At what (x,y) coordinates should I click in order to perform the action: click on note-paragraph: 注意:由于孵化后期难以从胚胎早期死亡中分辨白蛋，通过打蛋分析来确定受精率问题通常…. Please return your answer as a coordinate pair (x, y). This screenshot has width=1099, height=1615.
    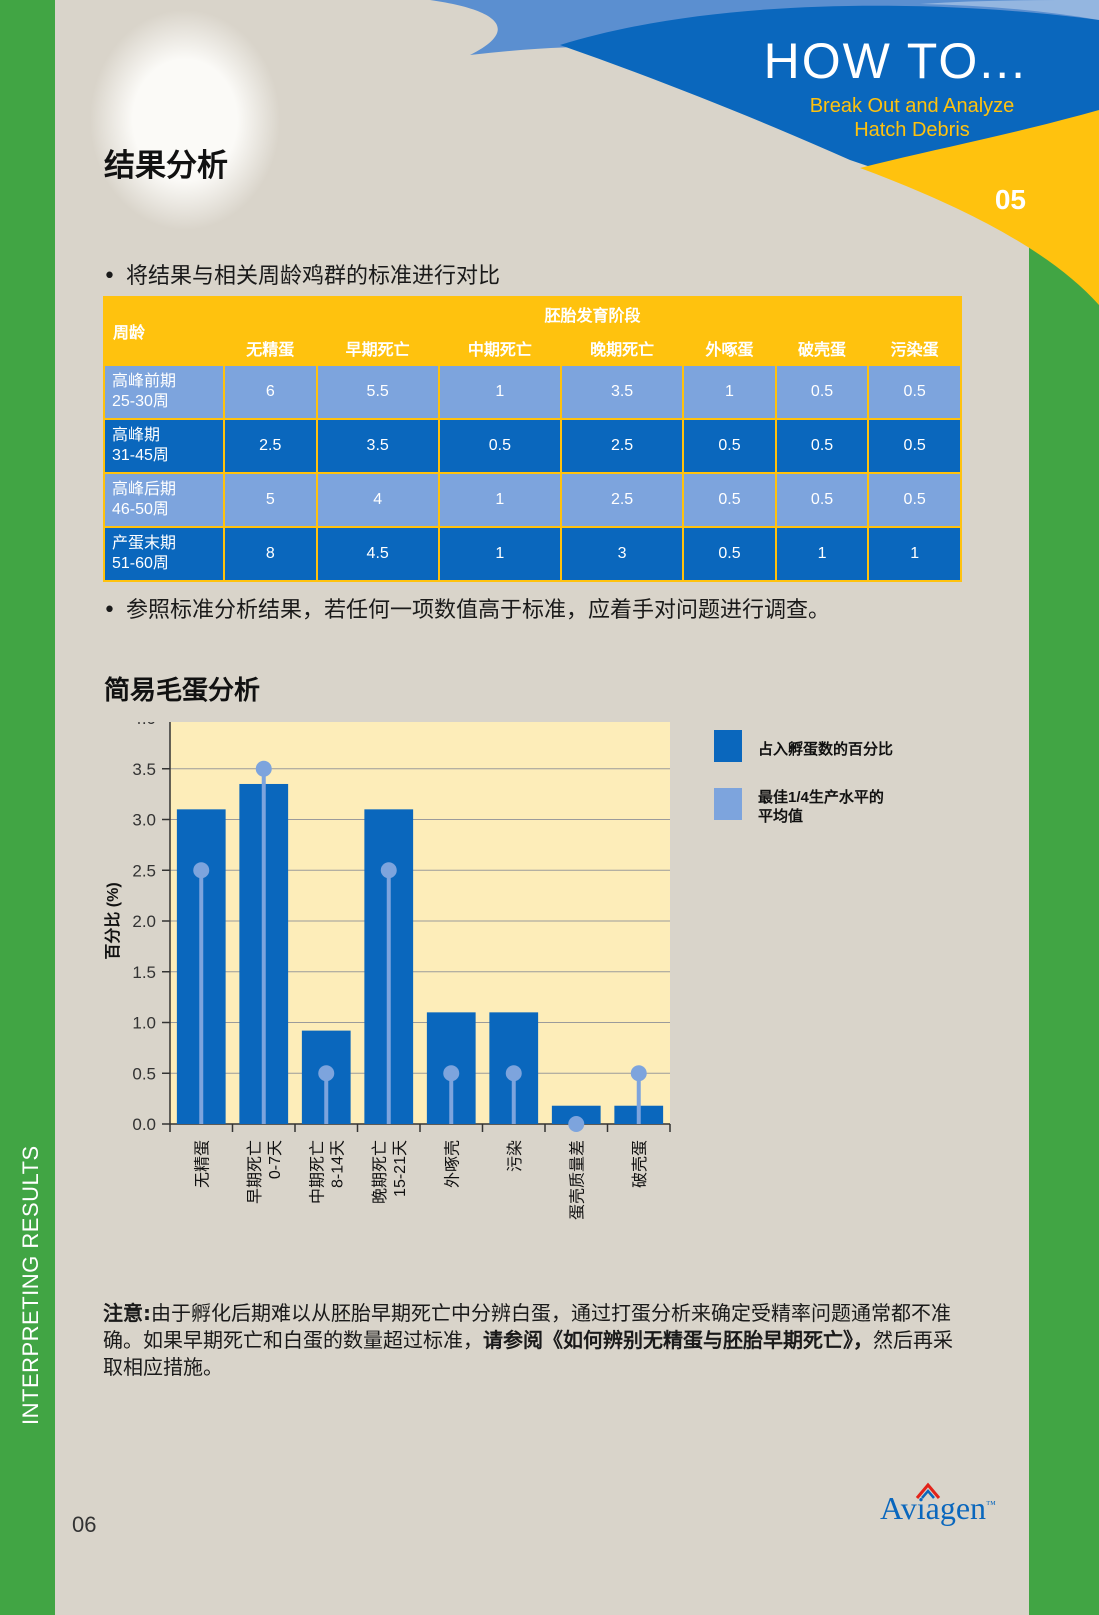
    Looking at the image, I should click on (528, 1340).